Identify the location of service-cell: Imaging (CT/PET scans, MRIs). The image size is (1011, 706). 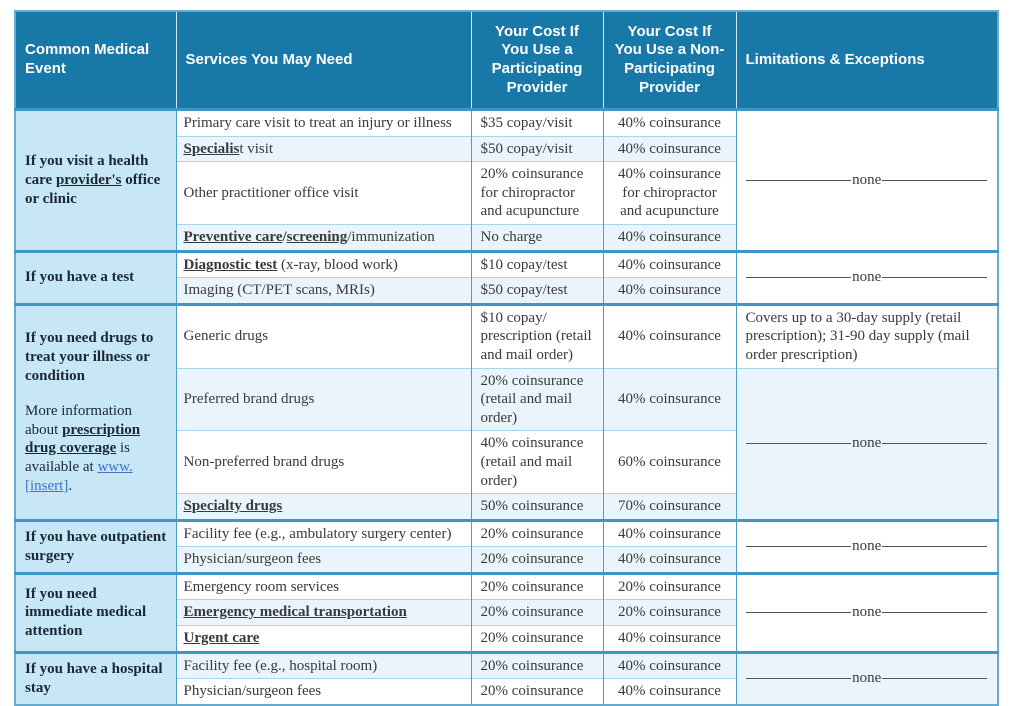
(323, 291).